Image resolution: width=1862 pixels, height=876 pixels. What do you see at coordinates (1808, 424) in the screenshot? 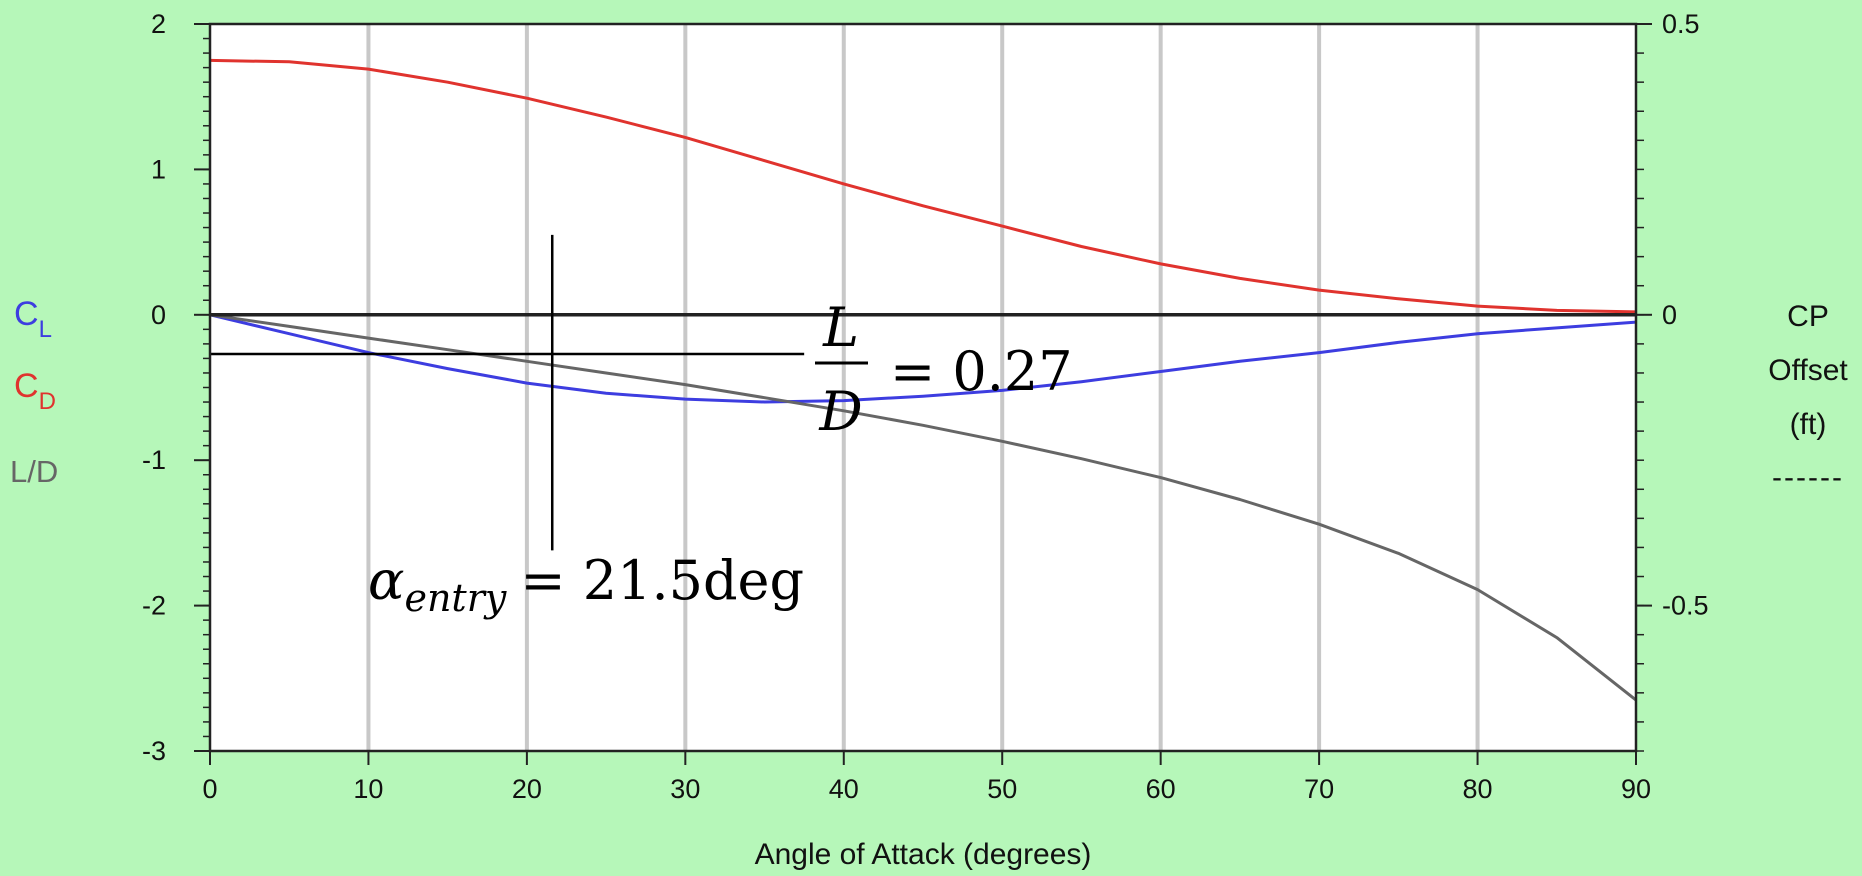
I see `right-label-line-3: (ft)` at bounding box center [1808, 424].